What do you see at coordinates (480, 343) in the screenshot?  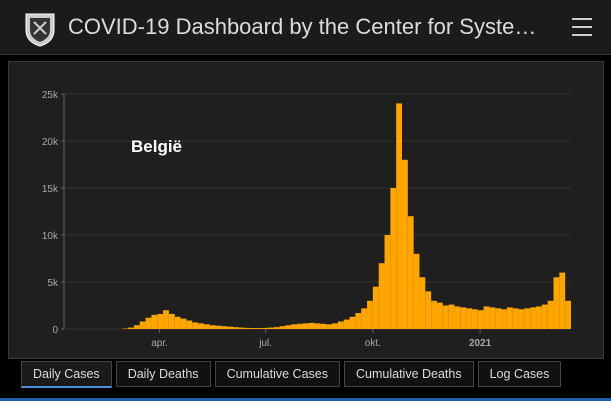 I see `x-tick-label: 2021` at bounding box center [480, 343].